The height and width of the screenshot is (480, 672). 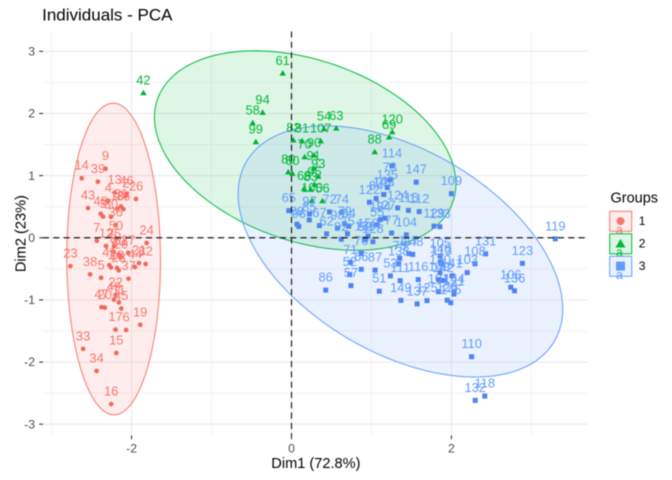 What do you see at coordinates (113, 238) in the screenshot?
I see `svg-text: 8` at bounding box center [113, 238].